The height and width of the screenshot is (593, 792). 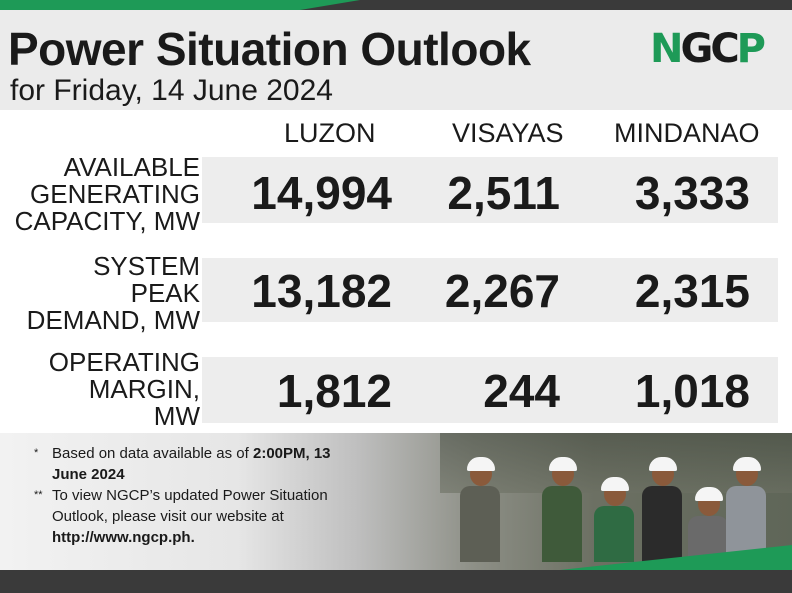 I want to click on row-label-line: CAPACITY, MW, so click(x=107, y=221).